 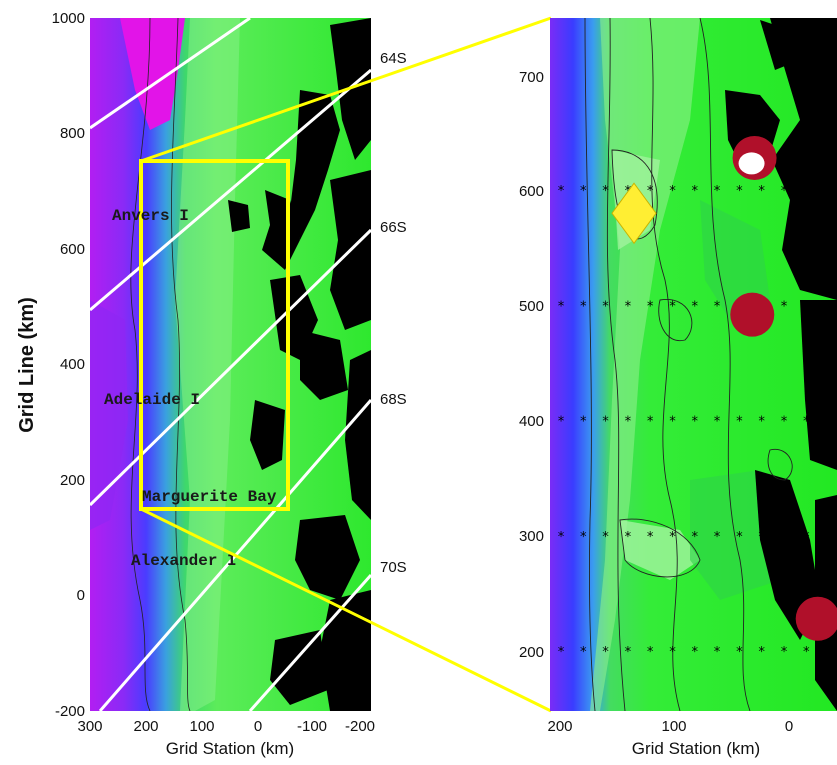 I want to click on latitude-line-64s, so click(x=230, y=190).